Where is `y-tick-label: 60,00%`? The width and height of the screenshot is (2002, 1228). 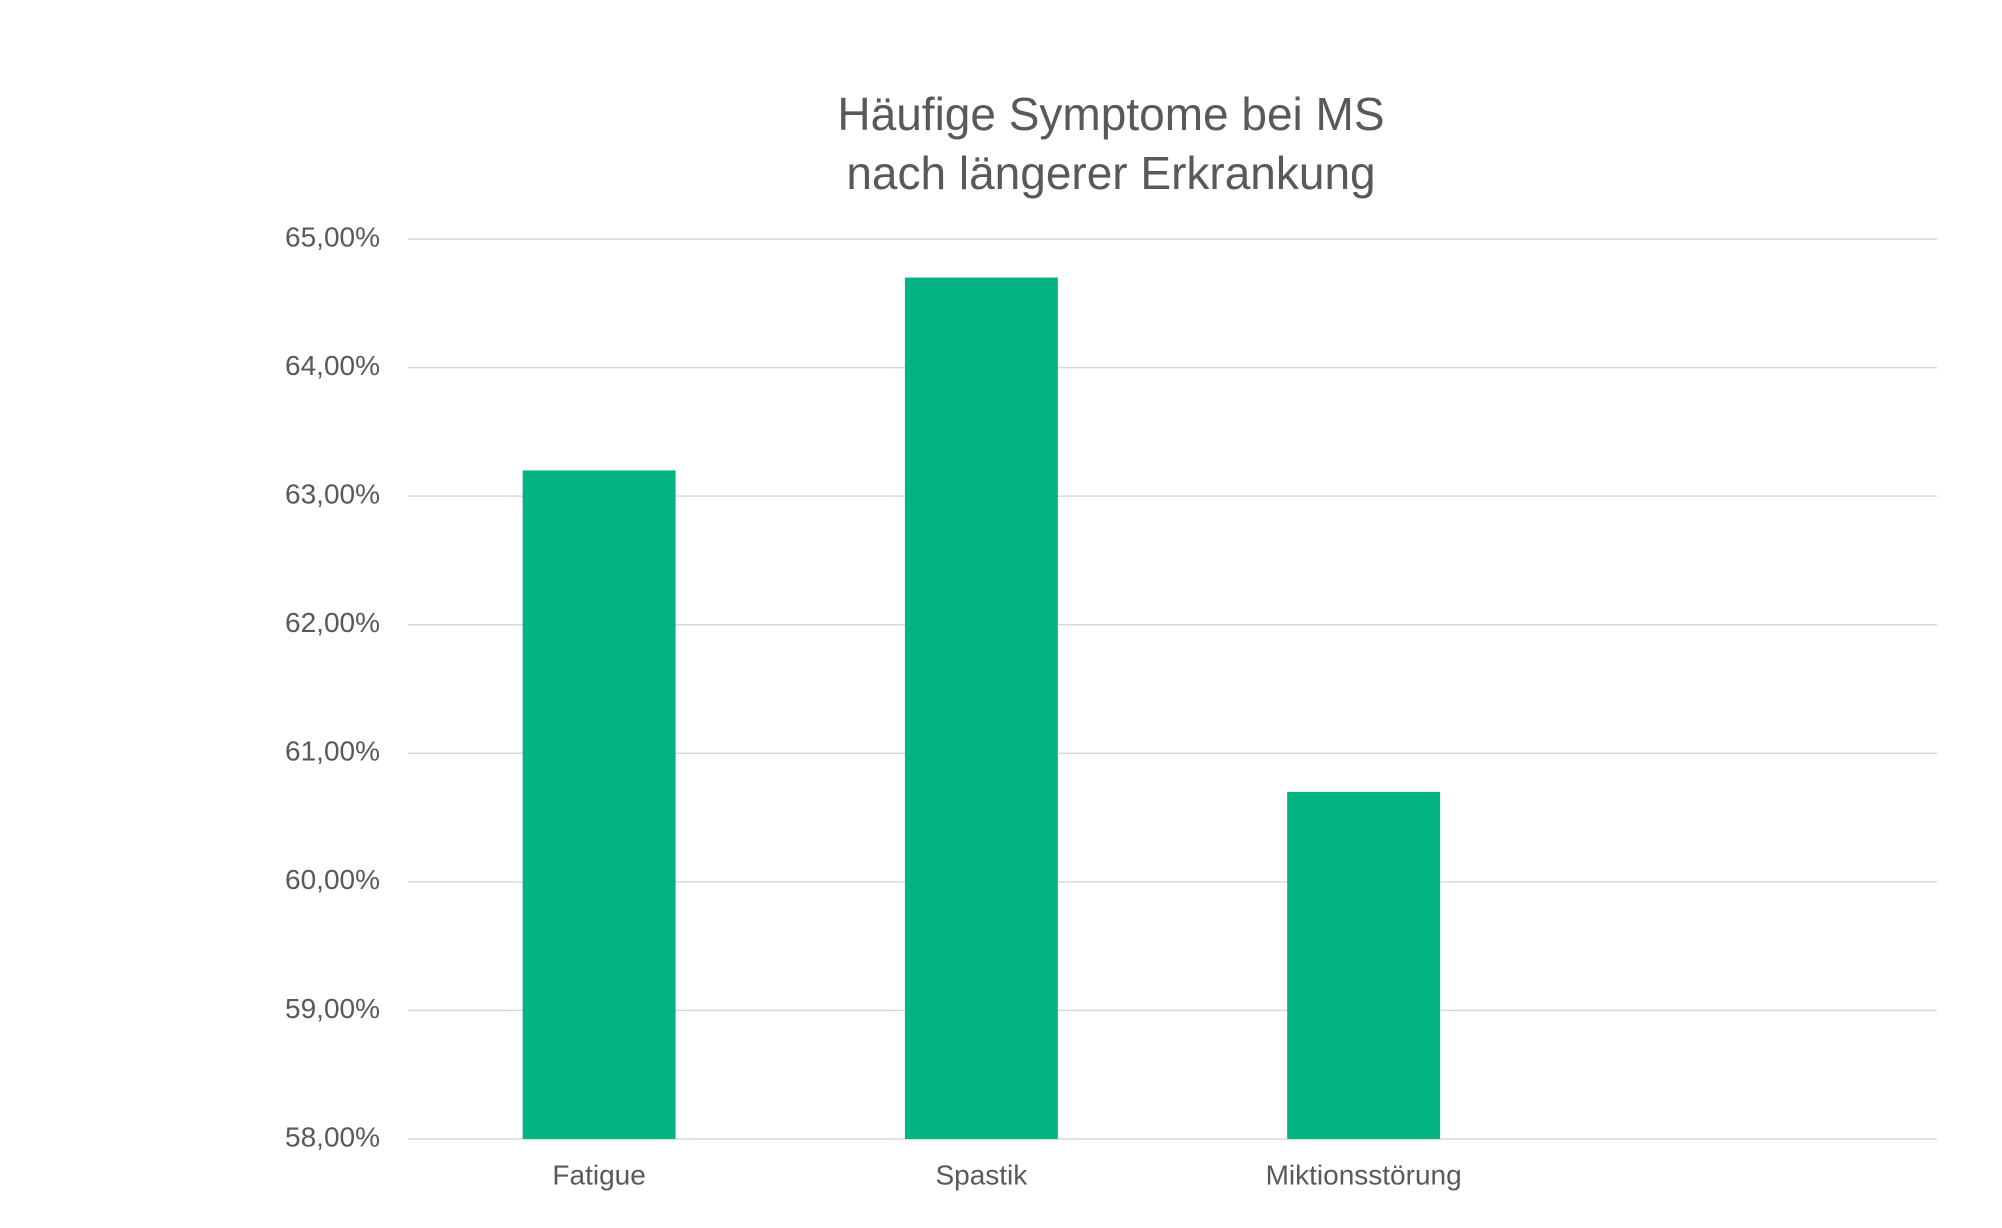 y-tick-label: 60,00% is located at coordinates (332, 879).